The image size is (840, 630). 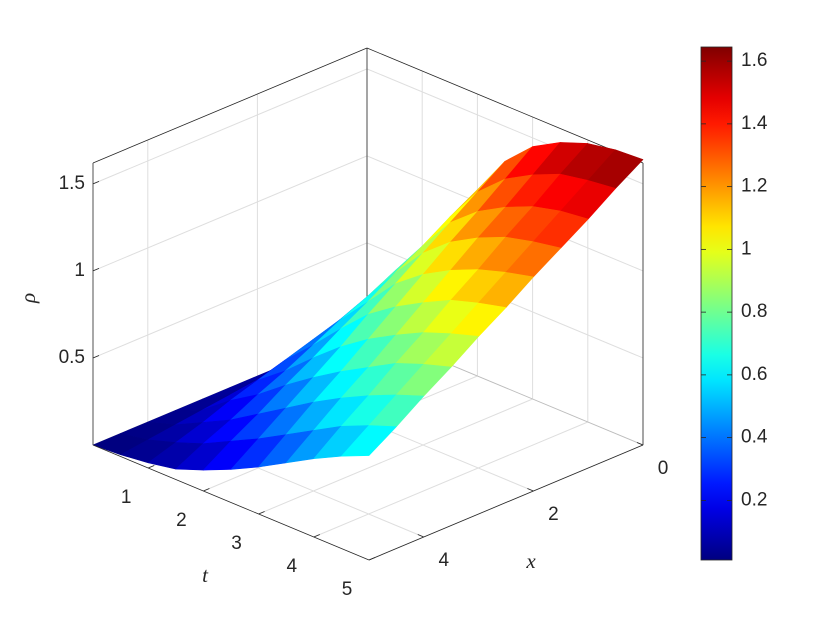 I want to click on colorbar-tick-label: 1, so click(x=746, y=248).